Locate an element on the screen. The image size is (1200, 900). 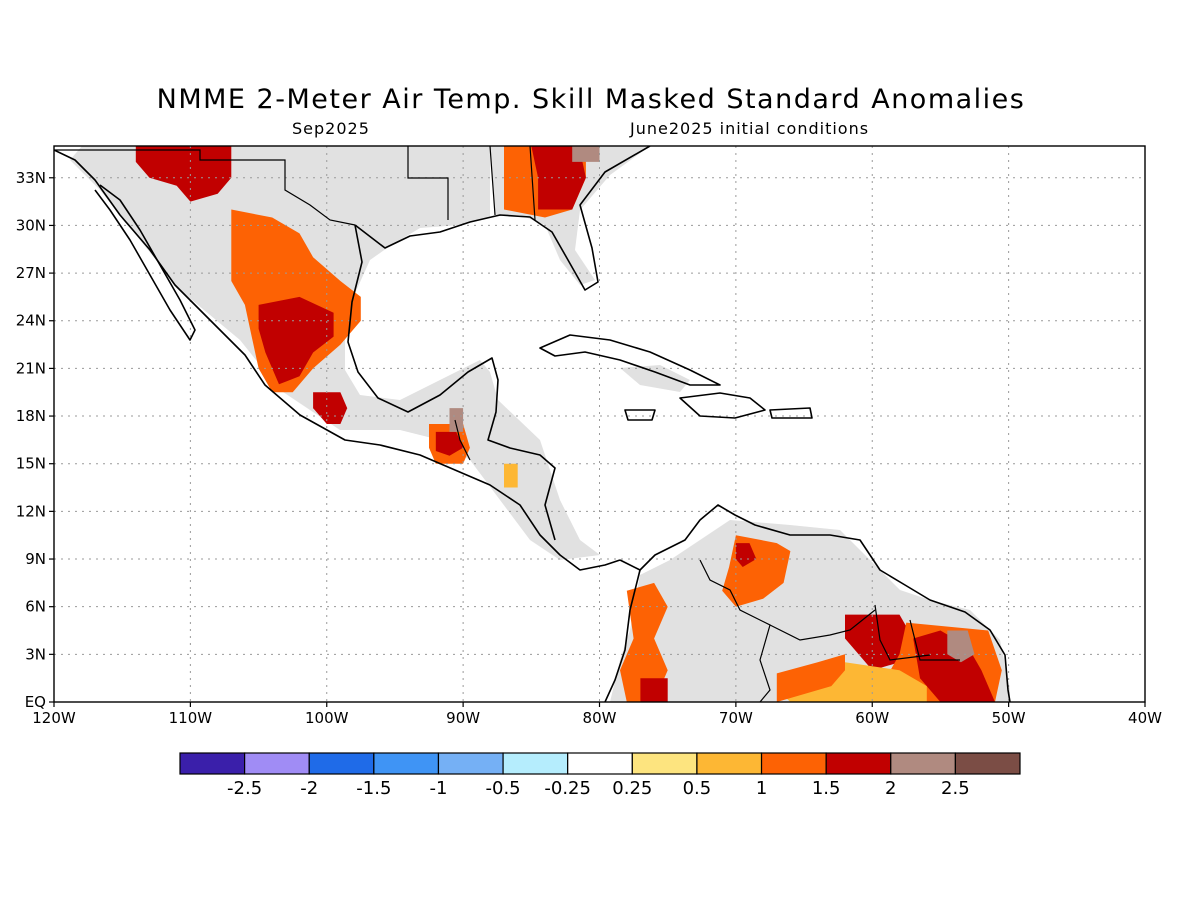
colorbar-label: 2.5 is located at coordinates (955, 788).